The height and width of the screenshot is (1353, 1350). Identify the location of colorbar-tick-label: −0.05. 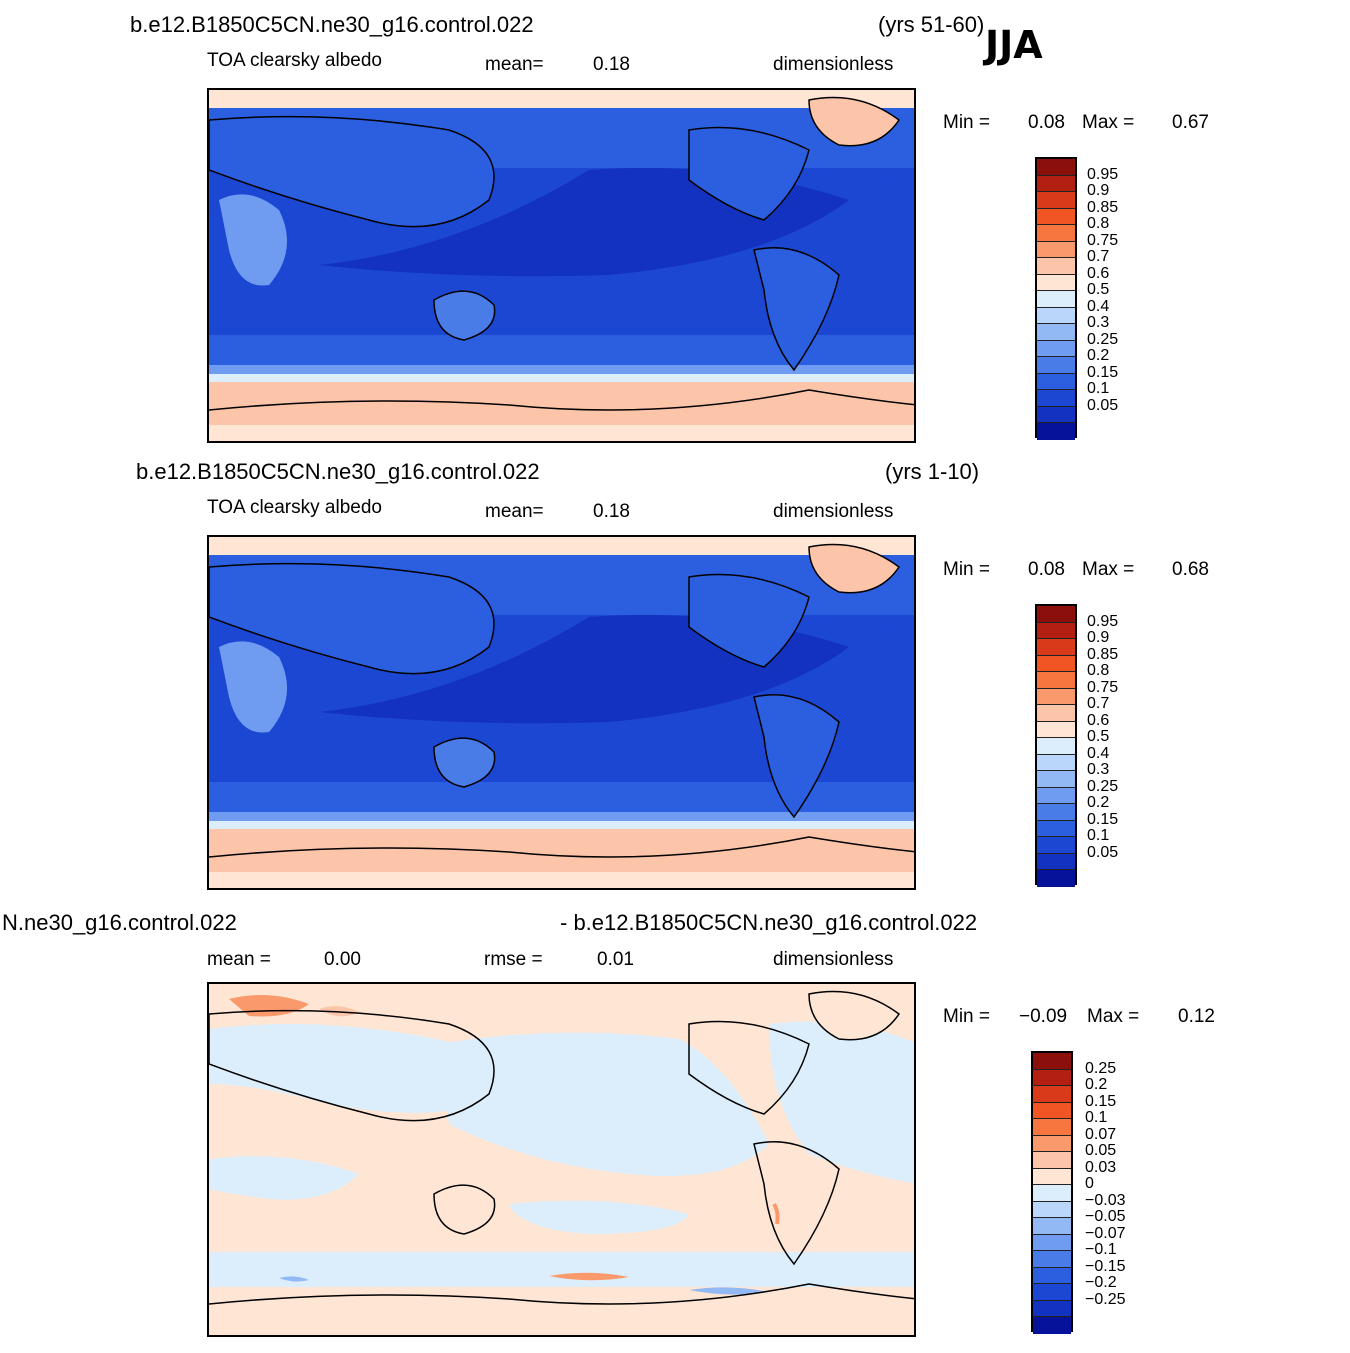
(1105, 1217).